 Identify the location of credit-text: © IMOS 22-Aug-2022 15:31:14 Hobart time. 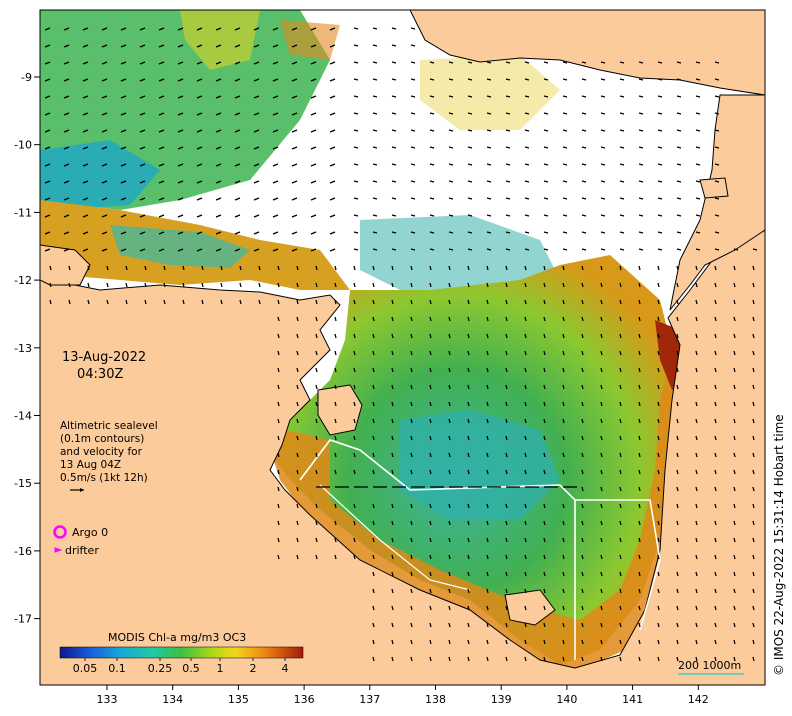
(779, 545).